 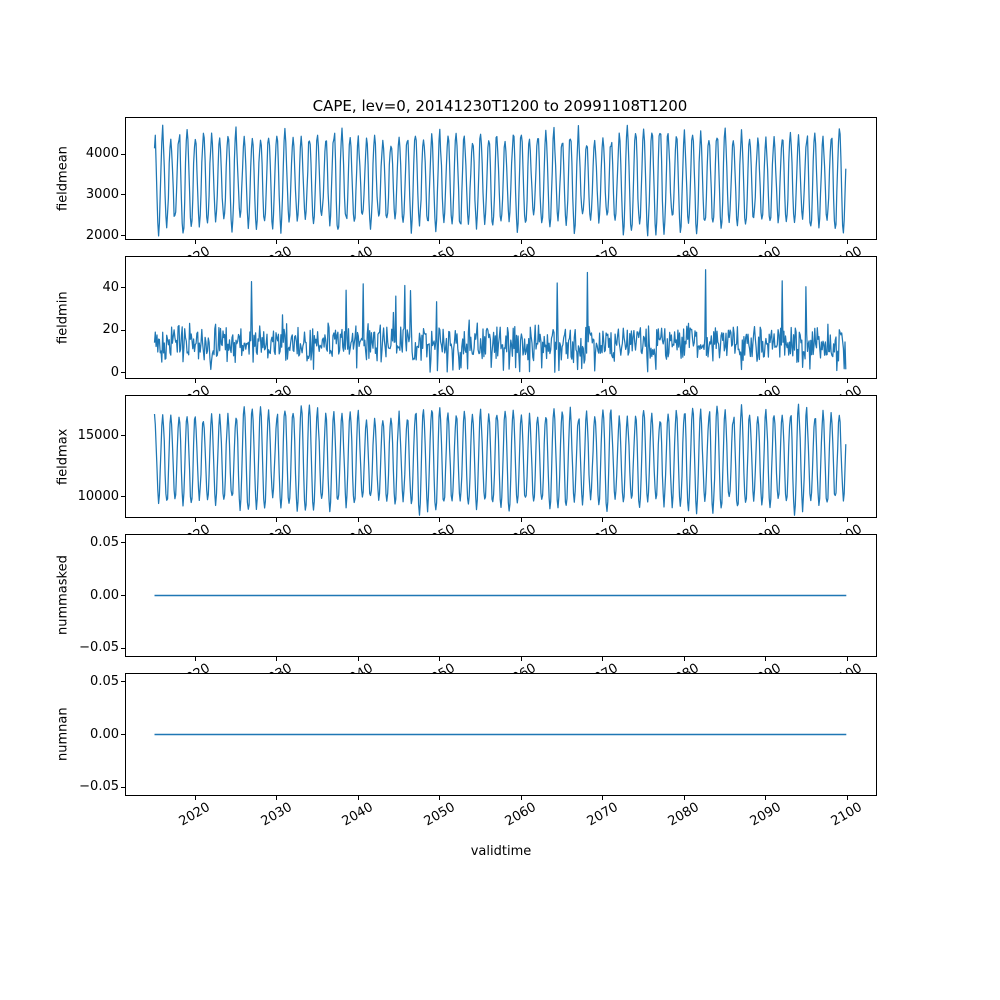 I want to click on y-tick-label: 20, so click(x=110, y=330).